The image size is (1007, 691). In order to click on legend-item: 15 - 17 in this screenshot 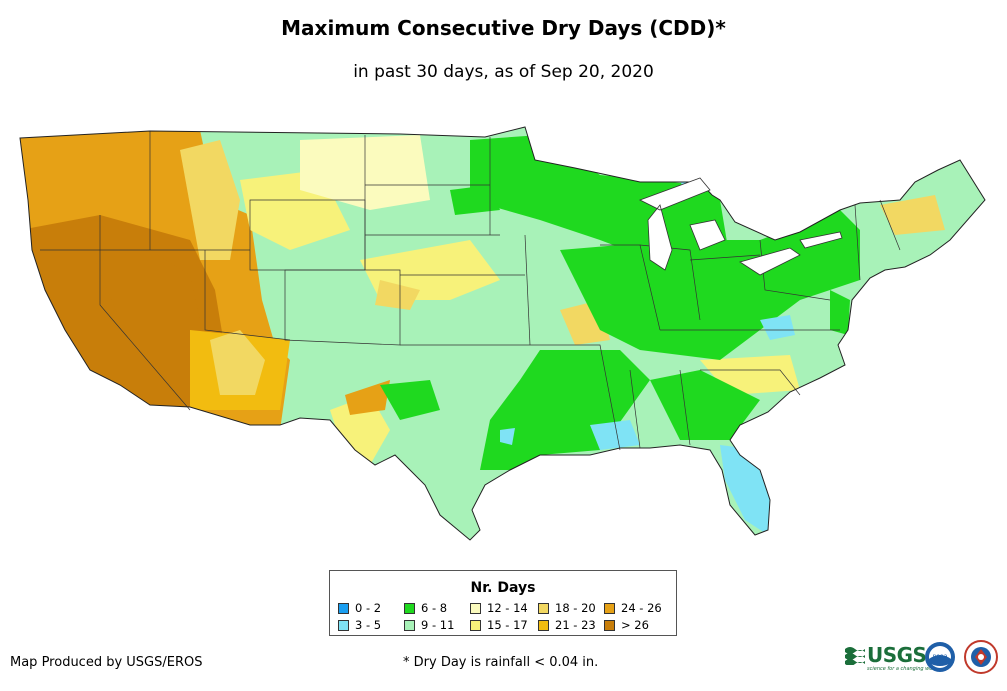, I will do `click(504, 625)`.